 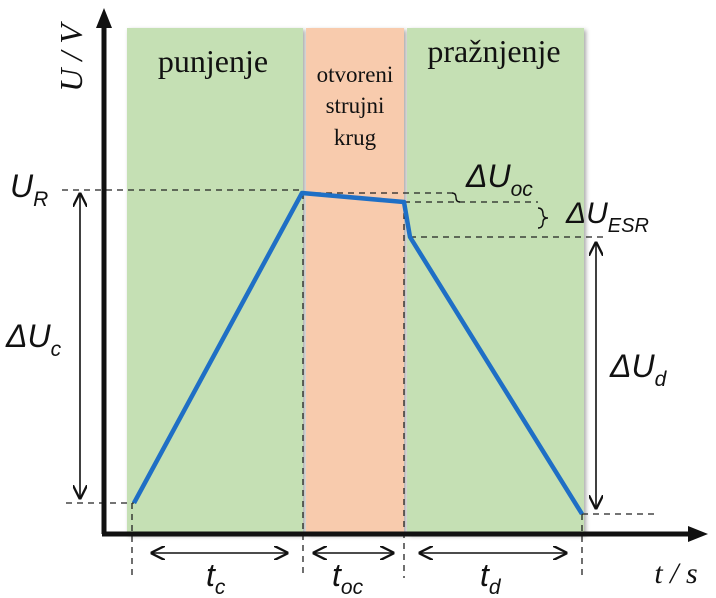 I want to click on label-toc: toc, so click(x=348, y=577).